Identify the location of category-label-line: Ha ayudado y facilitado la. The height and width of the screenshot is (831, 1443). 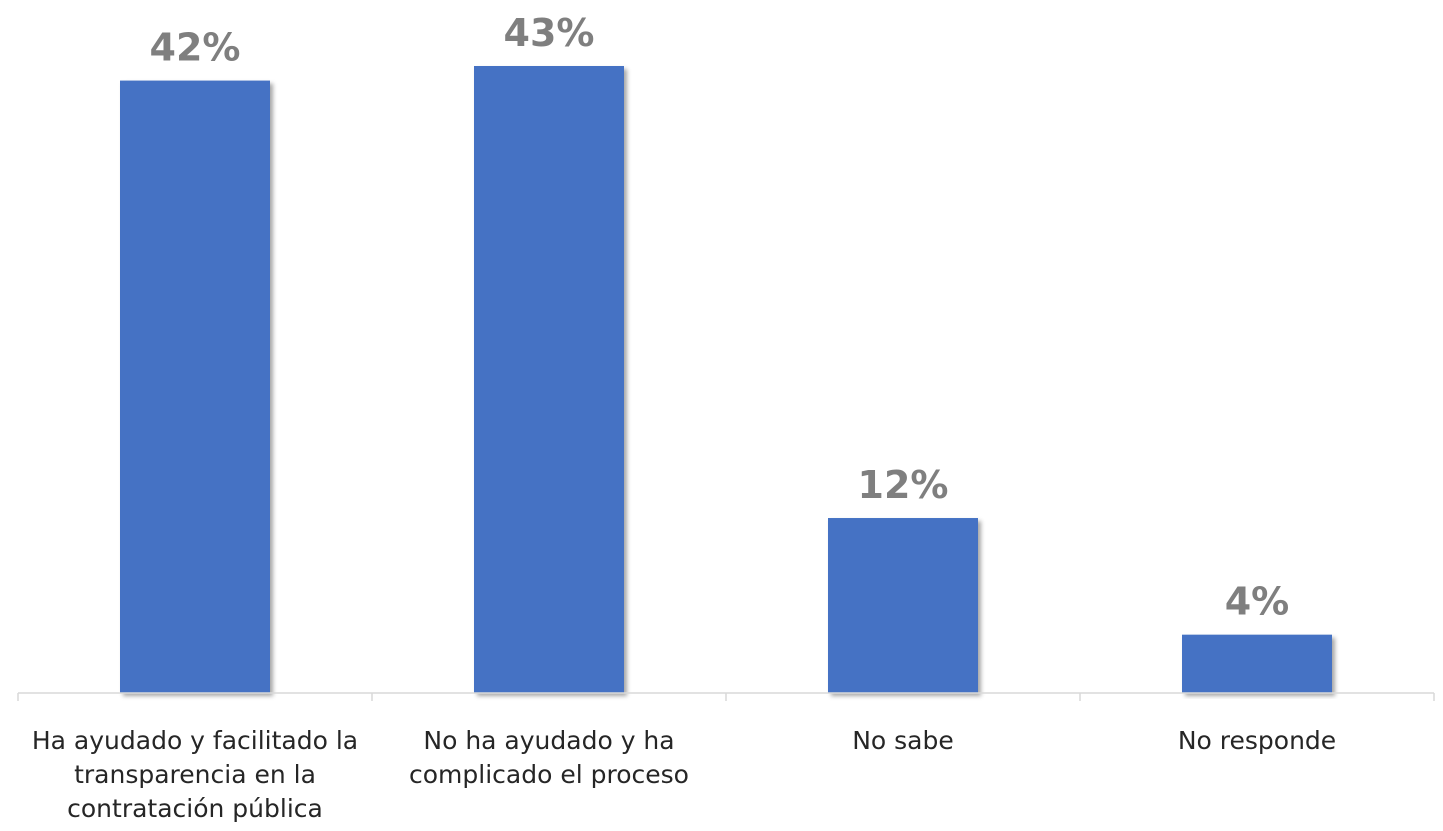
(195, 740).